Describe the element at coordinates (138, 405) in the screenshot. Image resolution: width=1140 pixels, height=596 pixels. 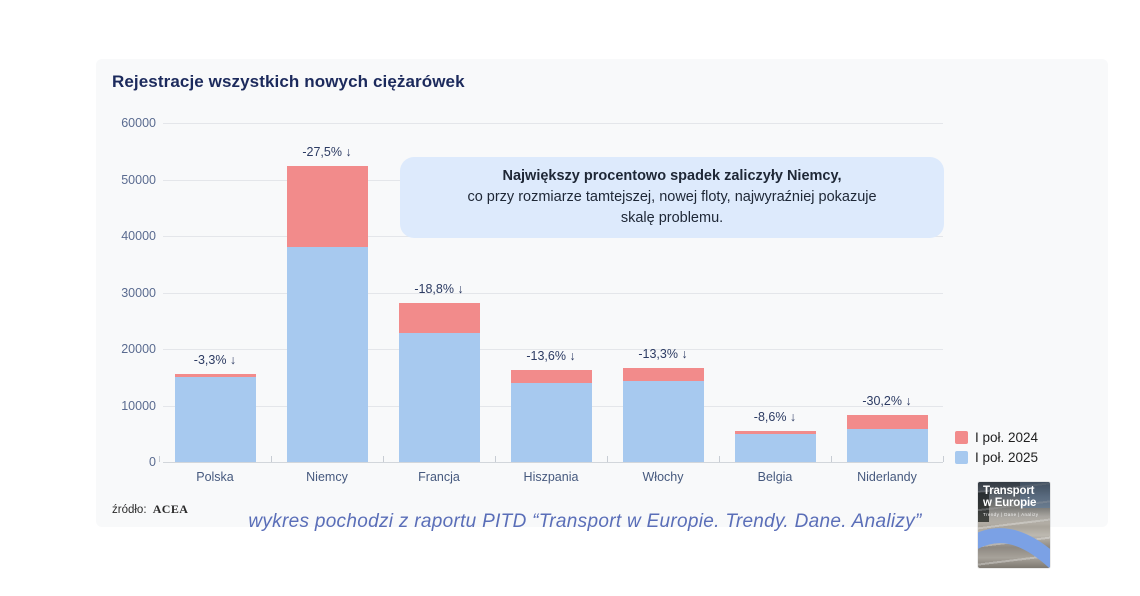
I see `y-axis-label-10000: 10000` at that location.